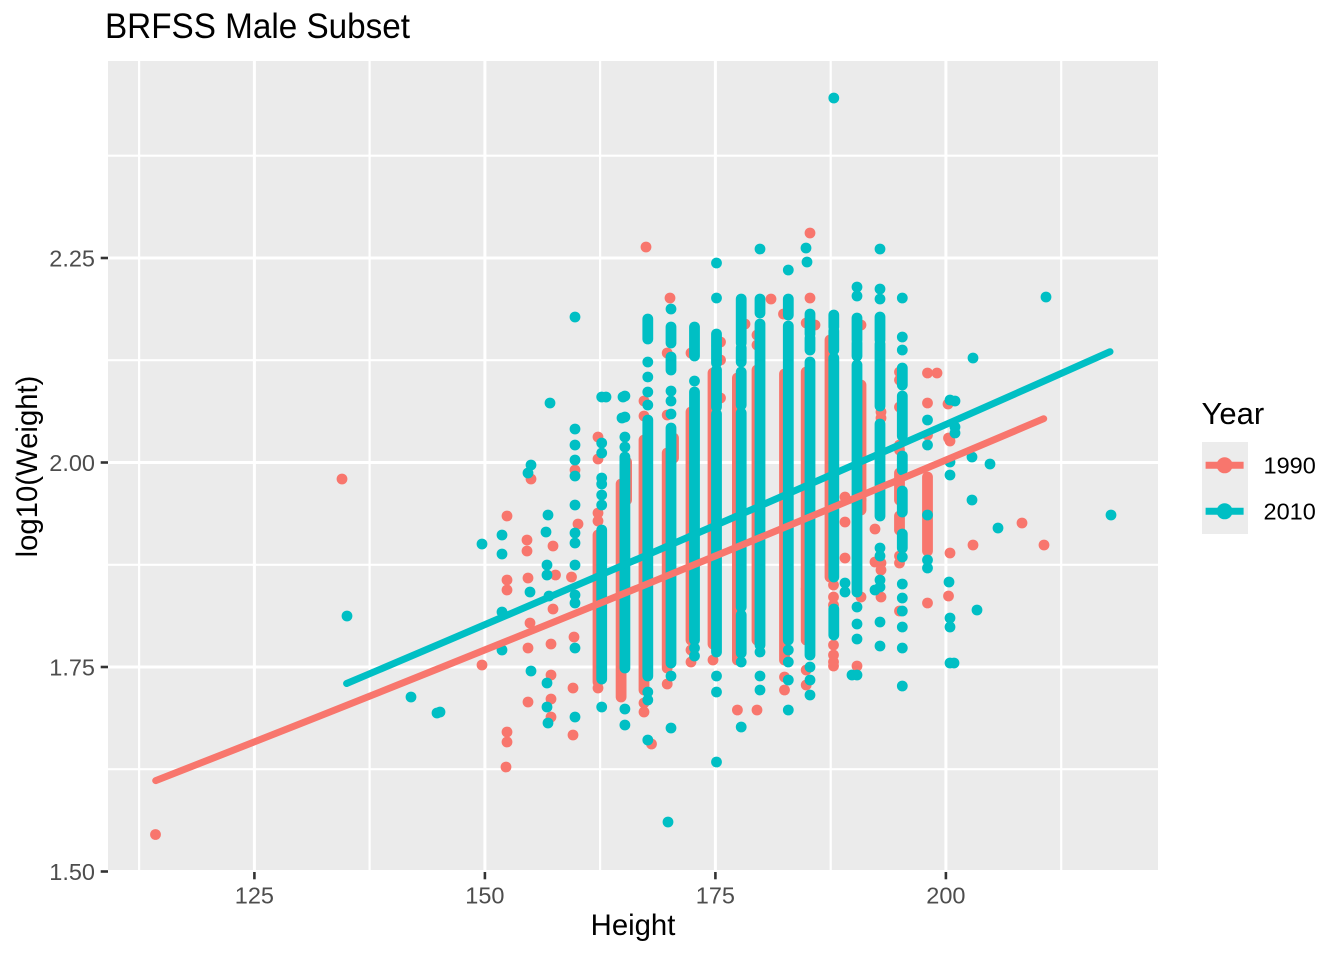 The height and width of the screenshot is (960, 1344). I want to click on svg-text: 200, so click(945, 896).